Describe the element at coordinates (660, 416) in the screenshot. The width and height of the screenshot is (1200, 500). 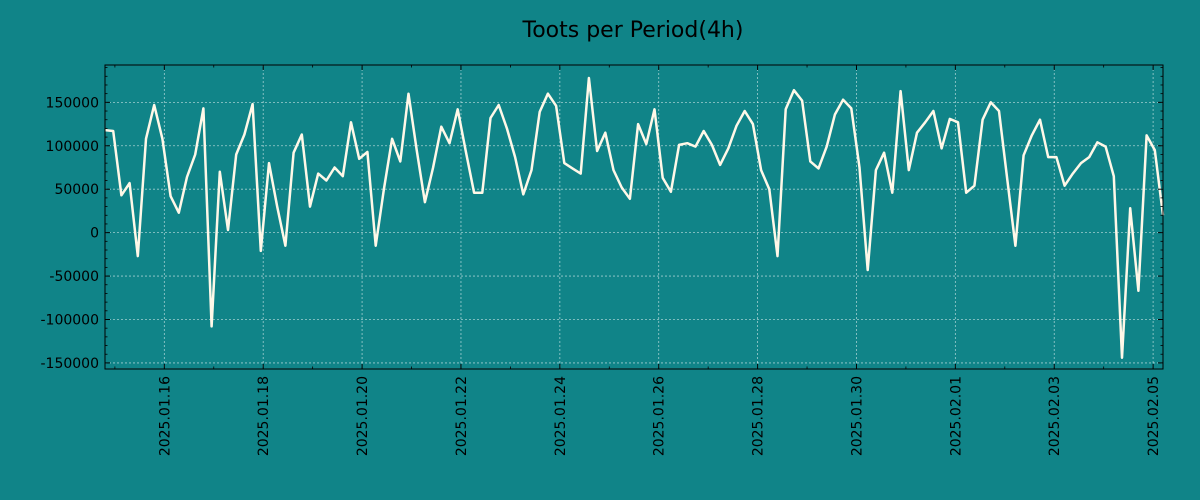
I see `x-tick-label: 2025.01.26` at that location.